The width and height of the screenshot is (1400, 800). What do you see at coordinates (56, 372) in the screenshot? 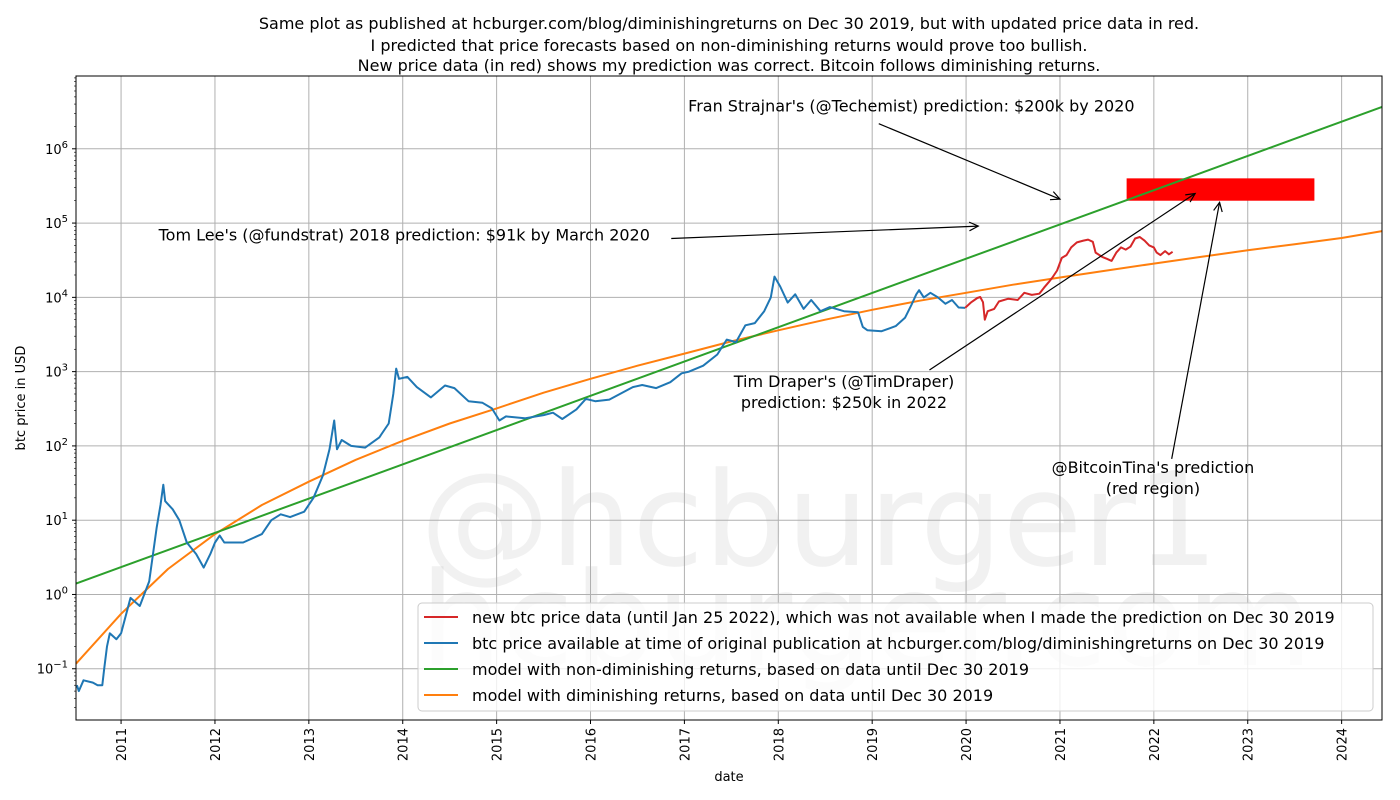
I see `y-tick-label: 10³` at bounding box center [56, 372].